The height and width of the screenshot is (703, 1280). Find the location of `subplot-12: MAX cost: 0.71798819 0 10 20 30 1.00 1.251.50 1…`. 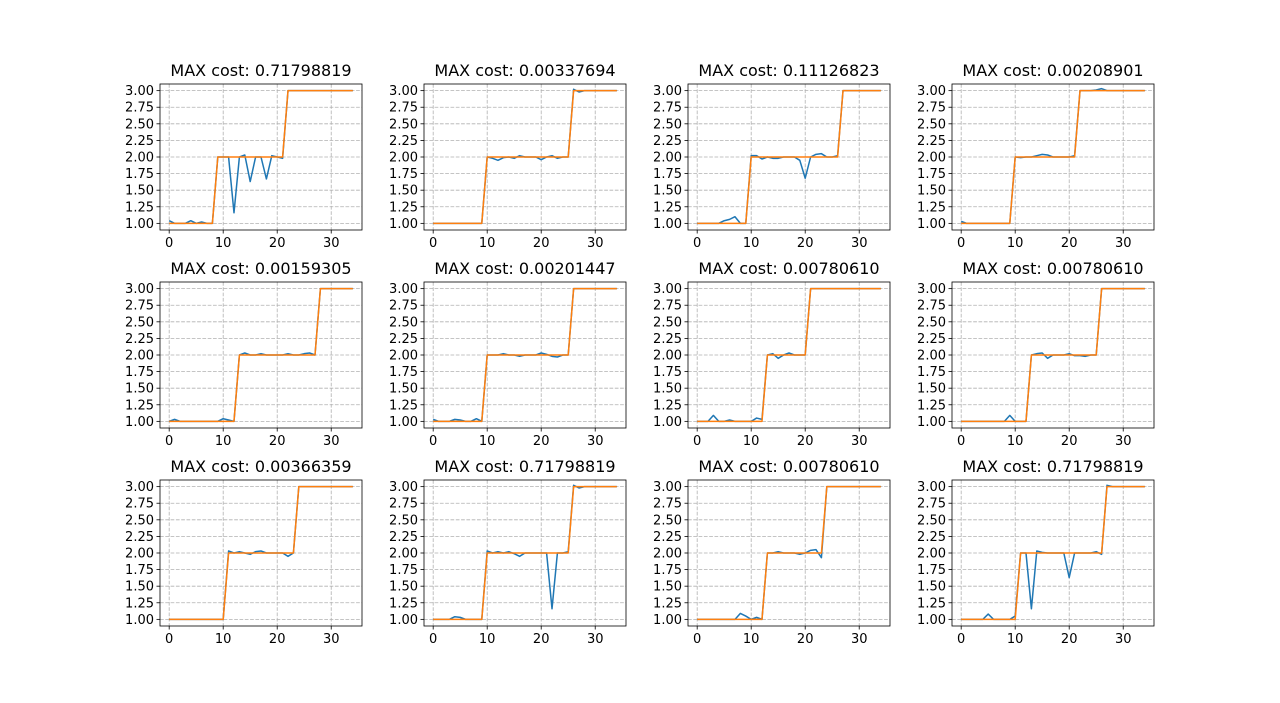

subplot-12: MAX cost: 0.71798819 0 10 20 30 1.00 1.251.50 1… is located at coordinates (1036, 552).